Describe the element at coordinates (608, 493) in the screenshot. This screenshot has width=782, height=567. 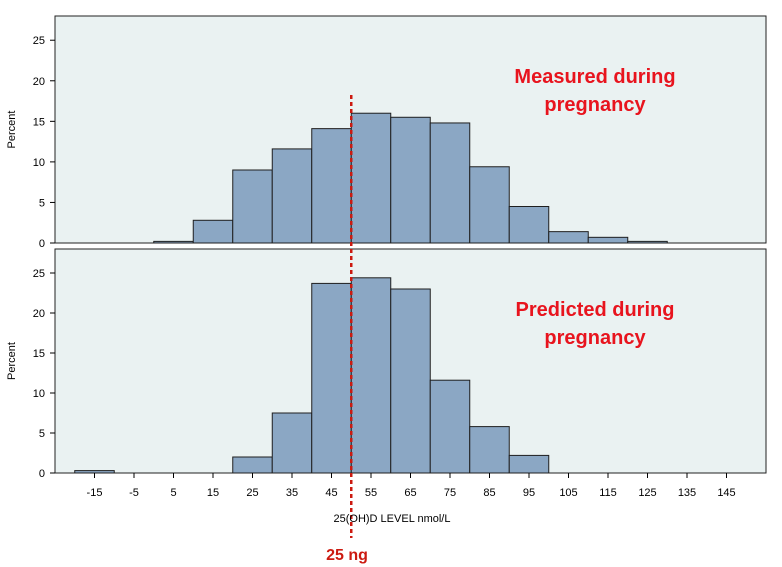
I see `x-tick-label: 115` at that location.